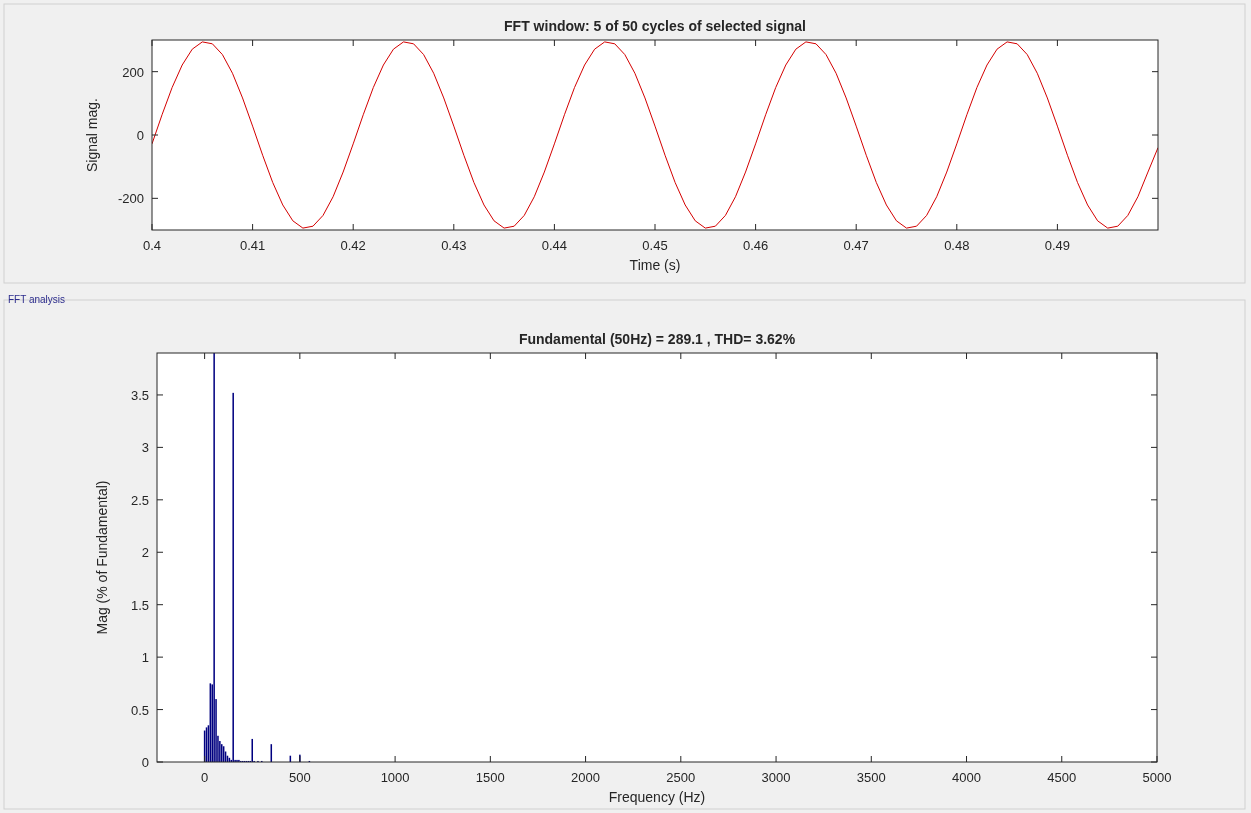 This screenshot has width=1251, height=813. I want to click on x-tick-label: 2000, so click(586, 777).